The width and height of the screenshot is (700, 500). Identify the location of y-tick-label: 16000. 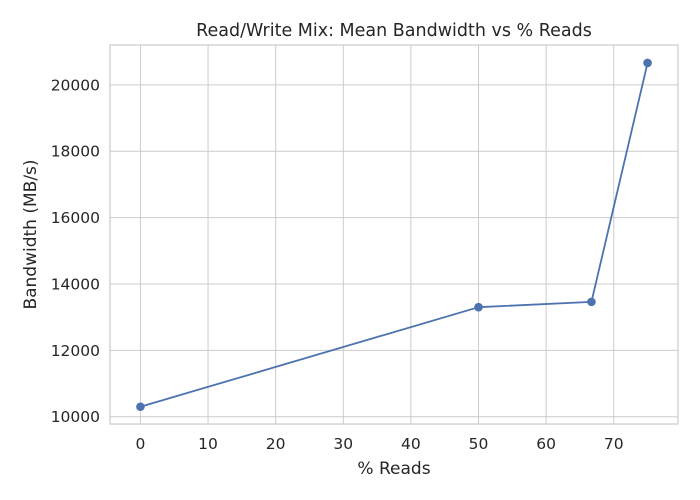
(75, 218).